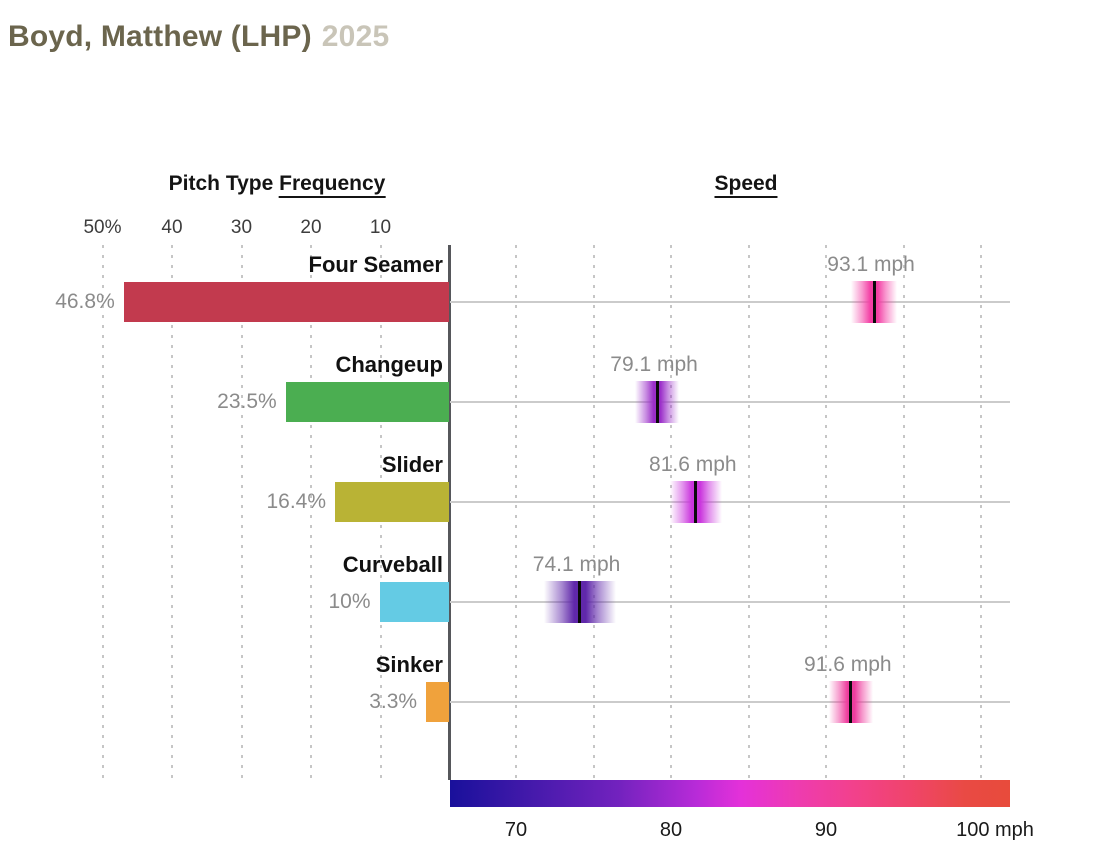 The image size is (1108, 852). I want to click on speed-value-label: 93.1 mph, so click(871, 264).